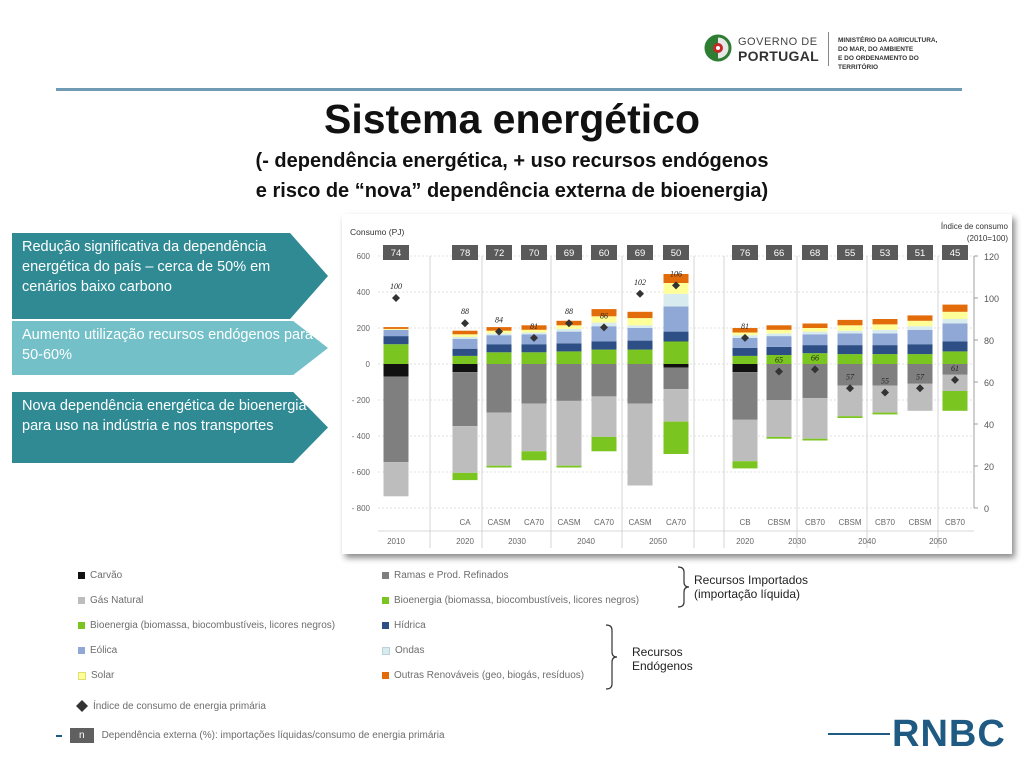  Describe the element at coordinates (989, 467) in the screenshot. I see `y2-tick-label: 20` at that location.